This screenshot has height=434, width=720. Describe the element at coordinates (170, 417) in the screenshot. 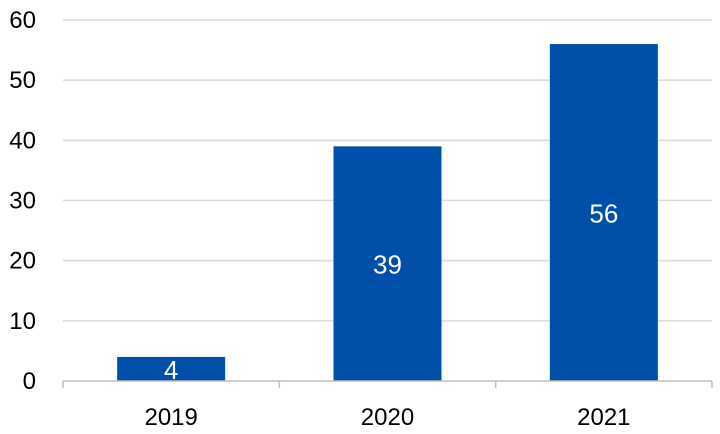

I see `x-tick-label: 2019` at that location.